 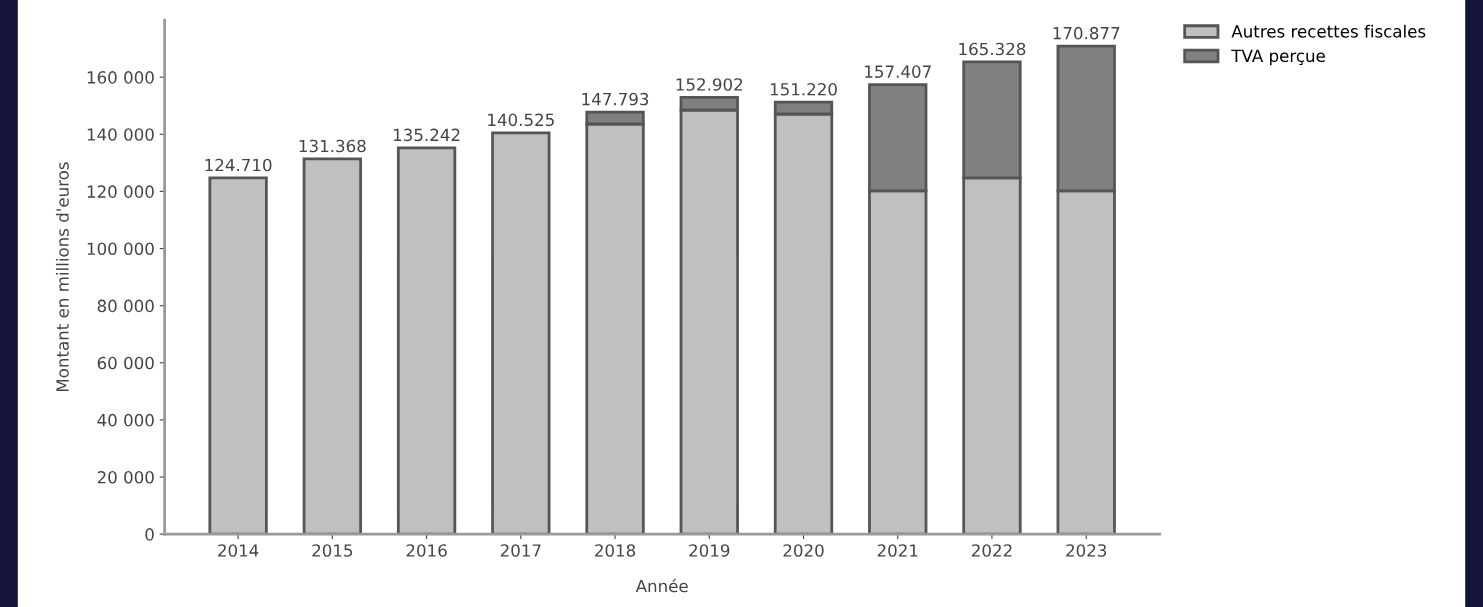 I want to click on total-label: 131.368, so click(x=332, y=146).